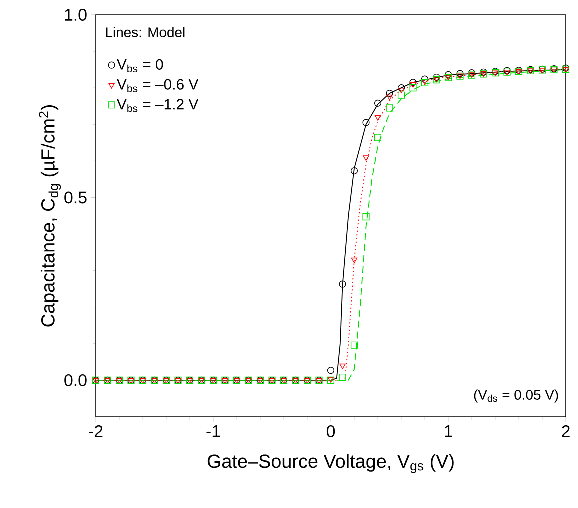  Describe the element at coordinates (75, 380) in the screenshot. I see `y-tick-label: 0.0` at that location.